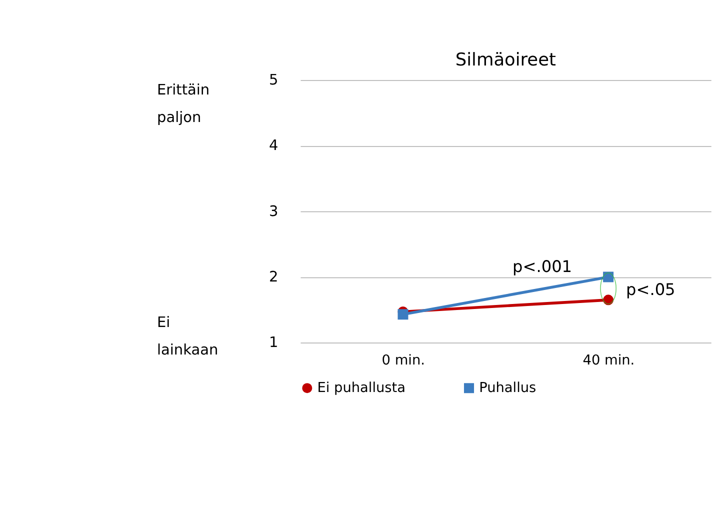 The height and width of the screenshot is (508, 719). Describe the element at coordinates (273, 80) in the screenshot. I see `y-tick-label: 5` at that location.